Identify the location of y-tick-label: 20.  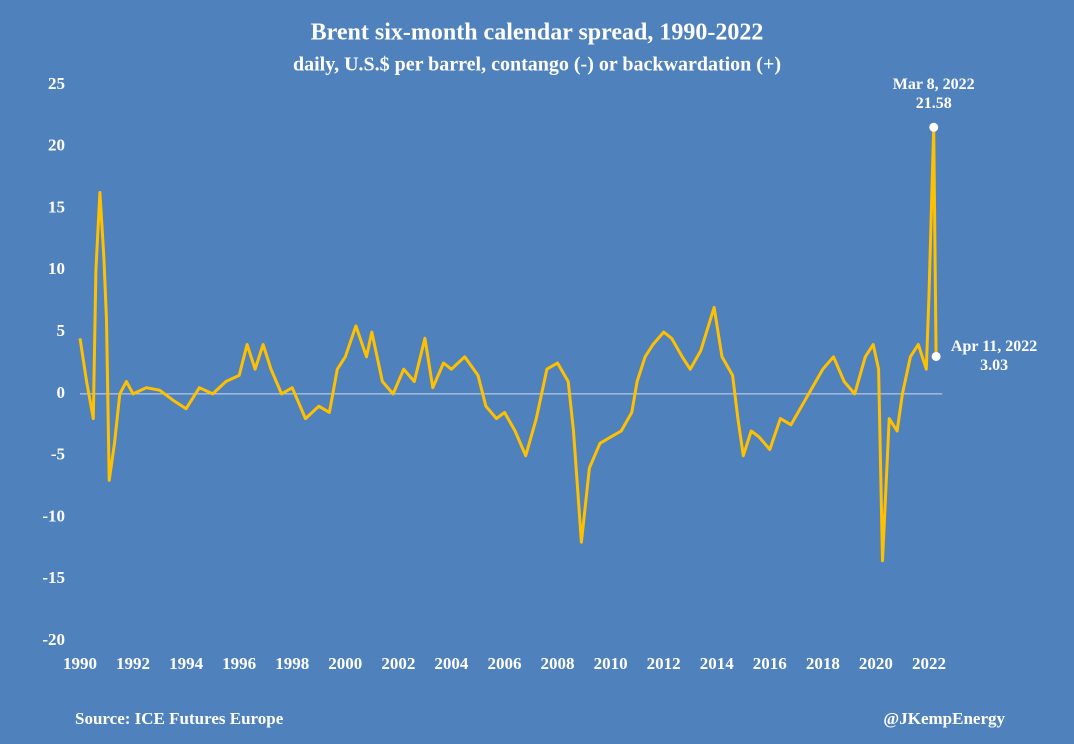
(56, 145).